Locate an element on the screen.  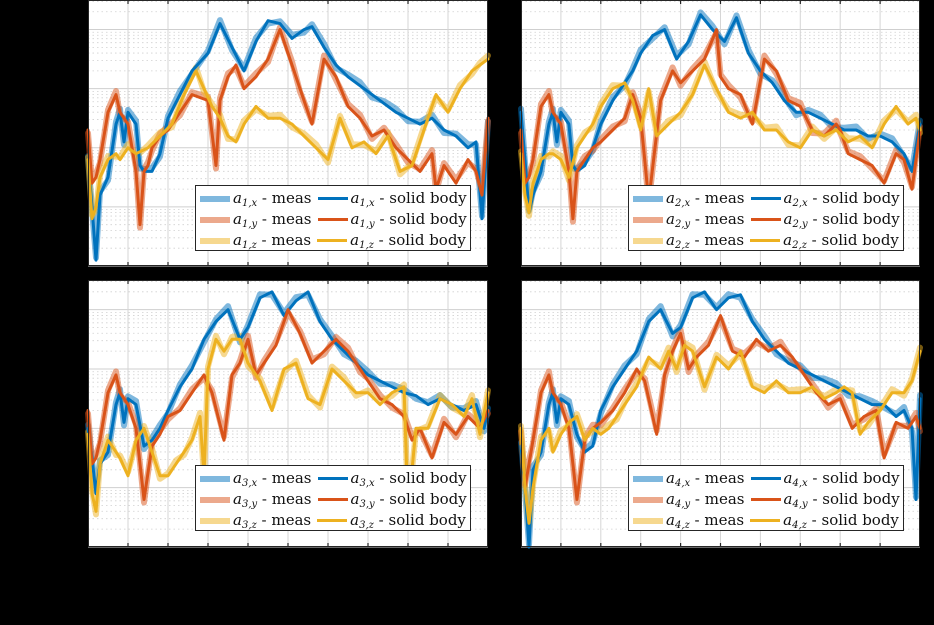
legend-label: a4,x - solid body is located at coordinates (841, 478).